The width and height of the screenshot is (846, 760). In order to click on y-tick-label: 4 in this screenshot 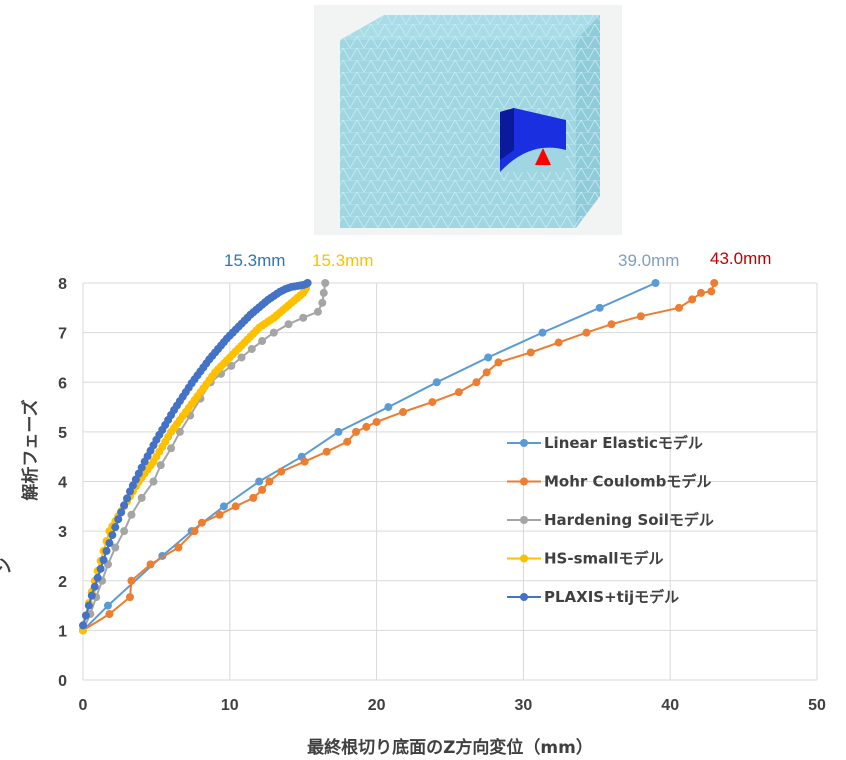, I will do `click(62, 483)`.